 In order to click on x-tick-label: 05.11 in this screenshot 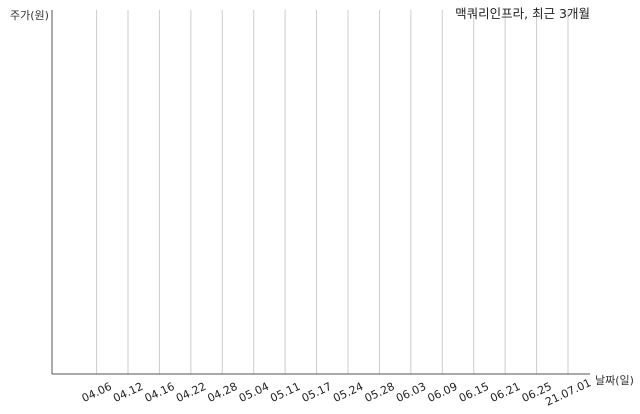, I will do `click(285, 392)`.